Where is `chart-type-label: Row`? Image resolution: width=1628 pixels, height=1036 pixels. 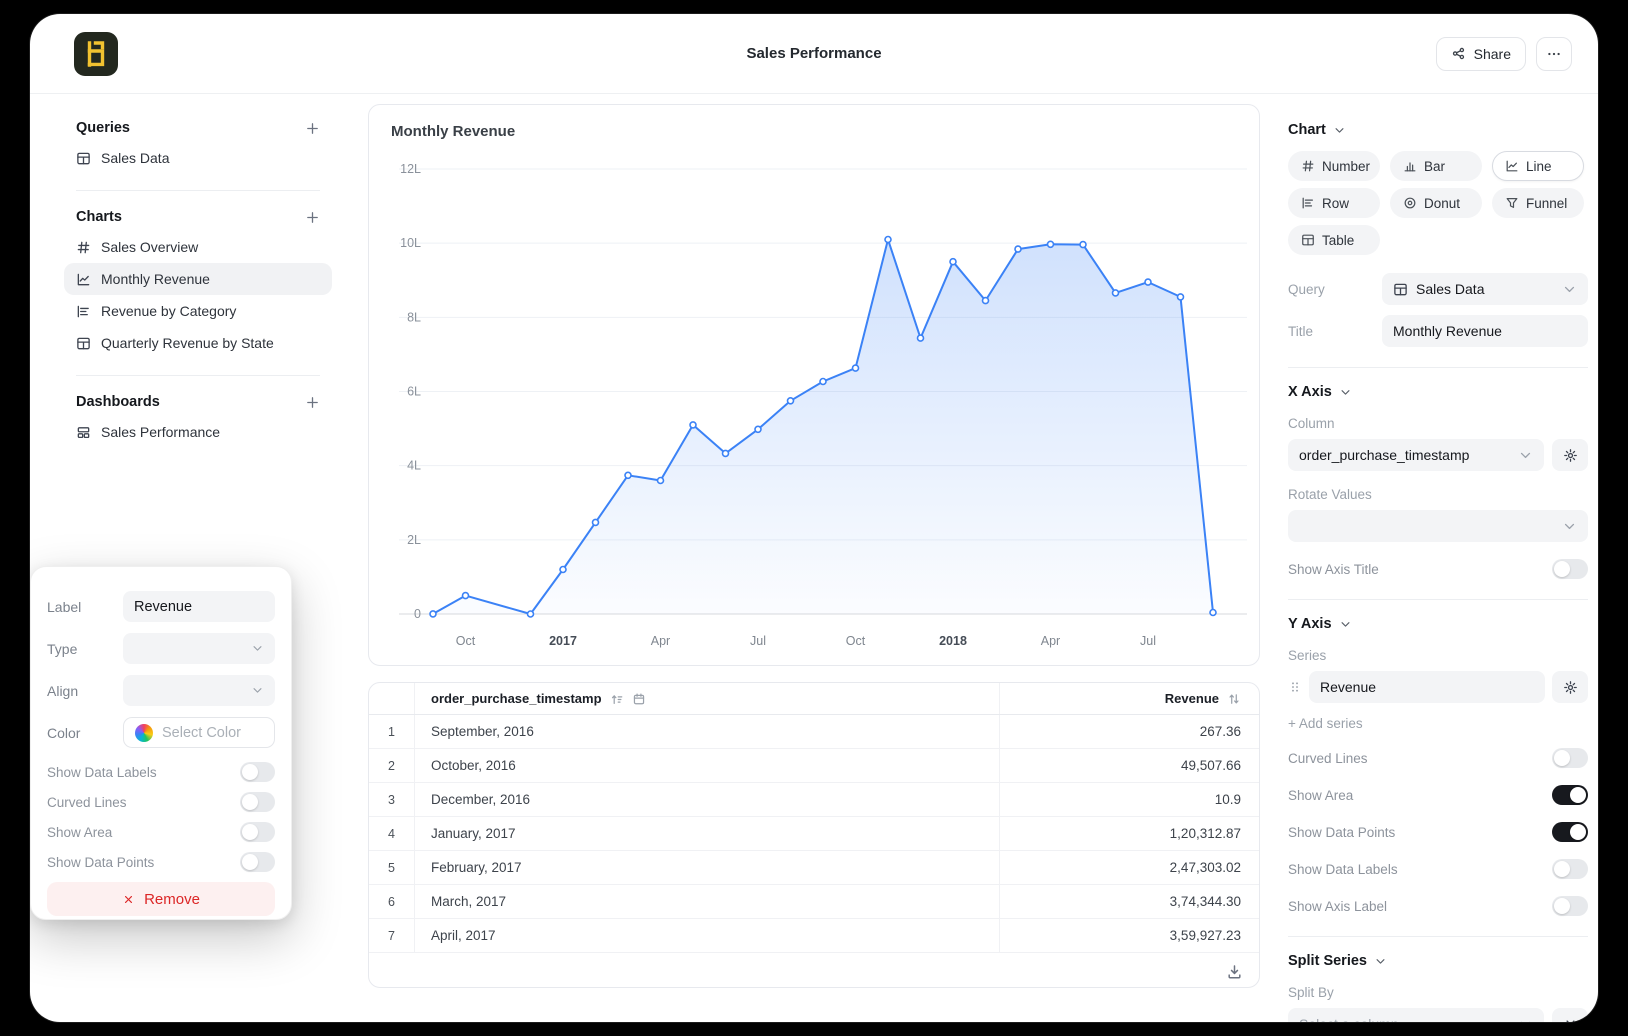 chart-type-label: Row is located at coordinates (1336, 203).